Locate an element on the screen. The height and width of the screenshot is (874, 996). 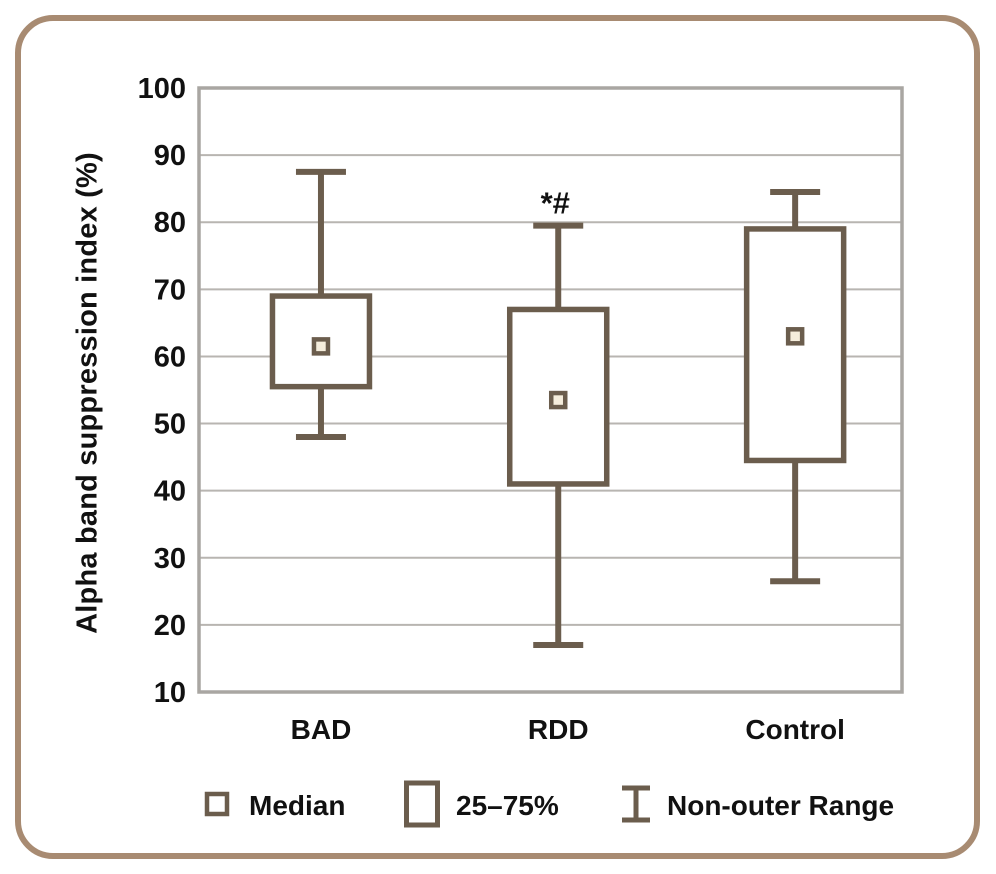
significance-annotations: *# is located at coordinates (555, 203).